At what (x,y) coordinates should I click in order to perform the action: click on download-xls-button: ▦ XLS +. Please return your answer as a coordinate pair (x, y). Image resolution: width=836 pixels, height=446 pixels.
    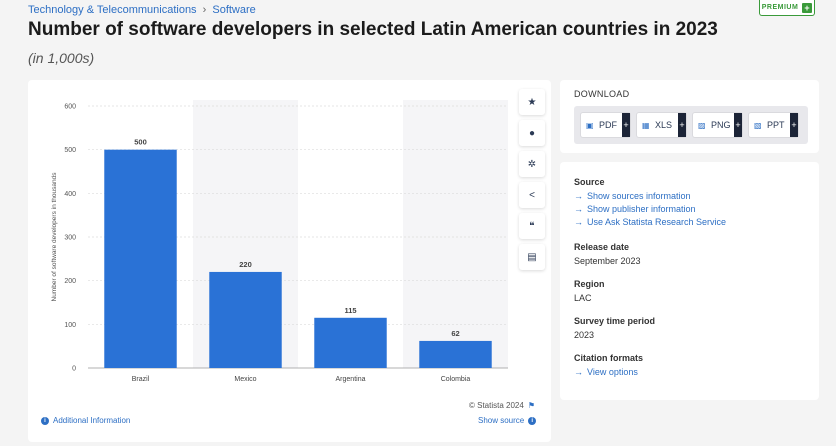
    Looking at the image, I should click on (661, 125).